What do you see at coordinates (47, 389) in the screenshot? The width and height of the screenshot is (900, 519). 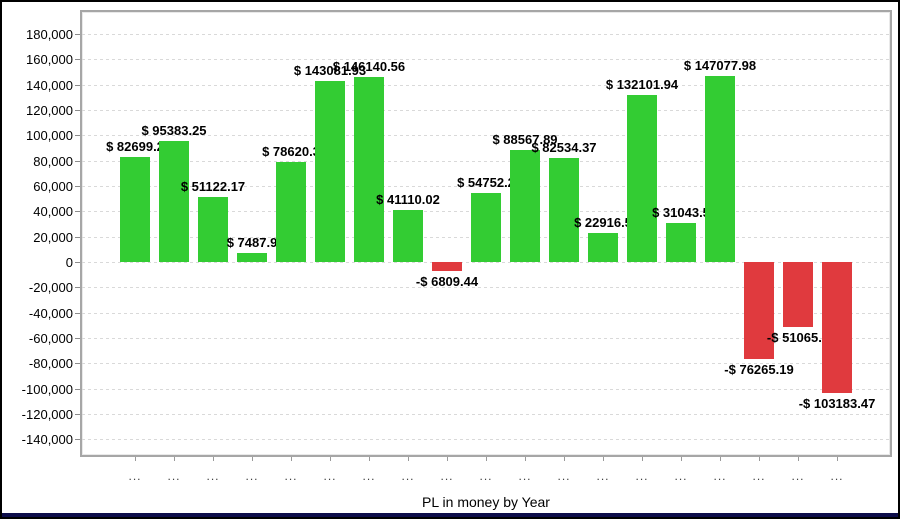 I see `y-axis-label: -100,000` at bounding box center [47, 389].